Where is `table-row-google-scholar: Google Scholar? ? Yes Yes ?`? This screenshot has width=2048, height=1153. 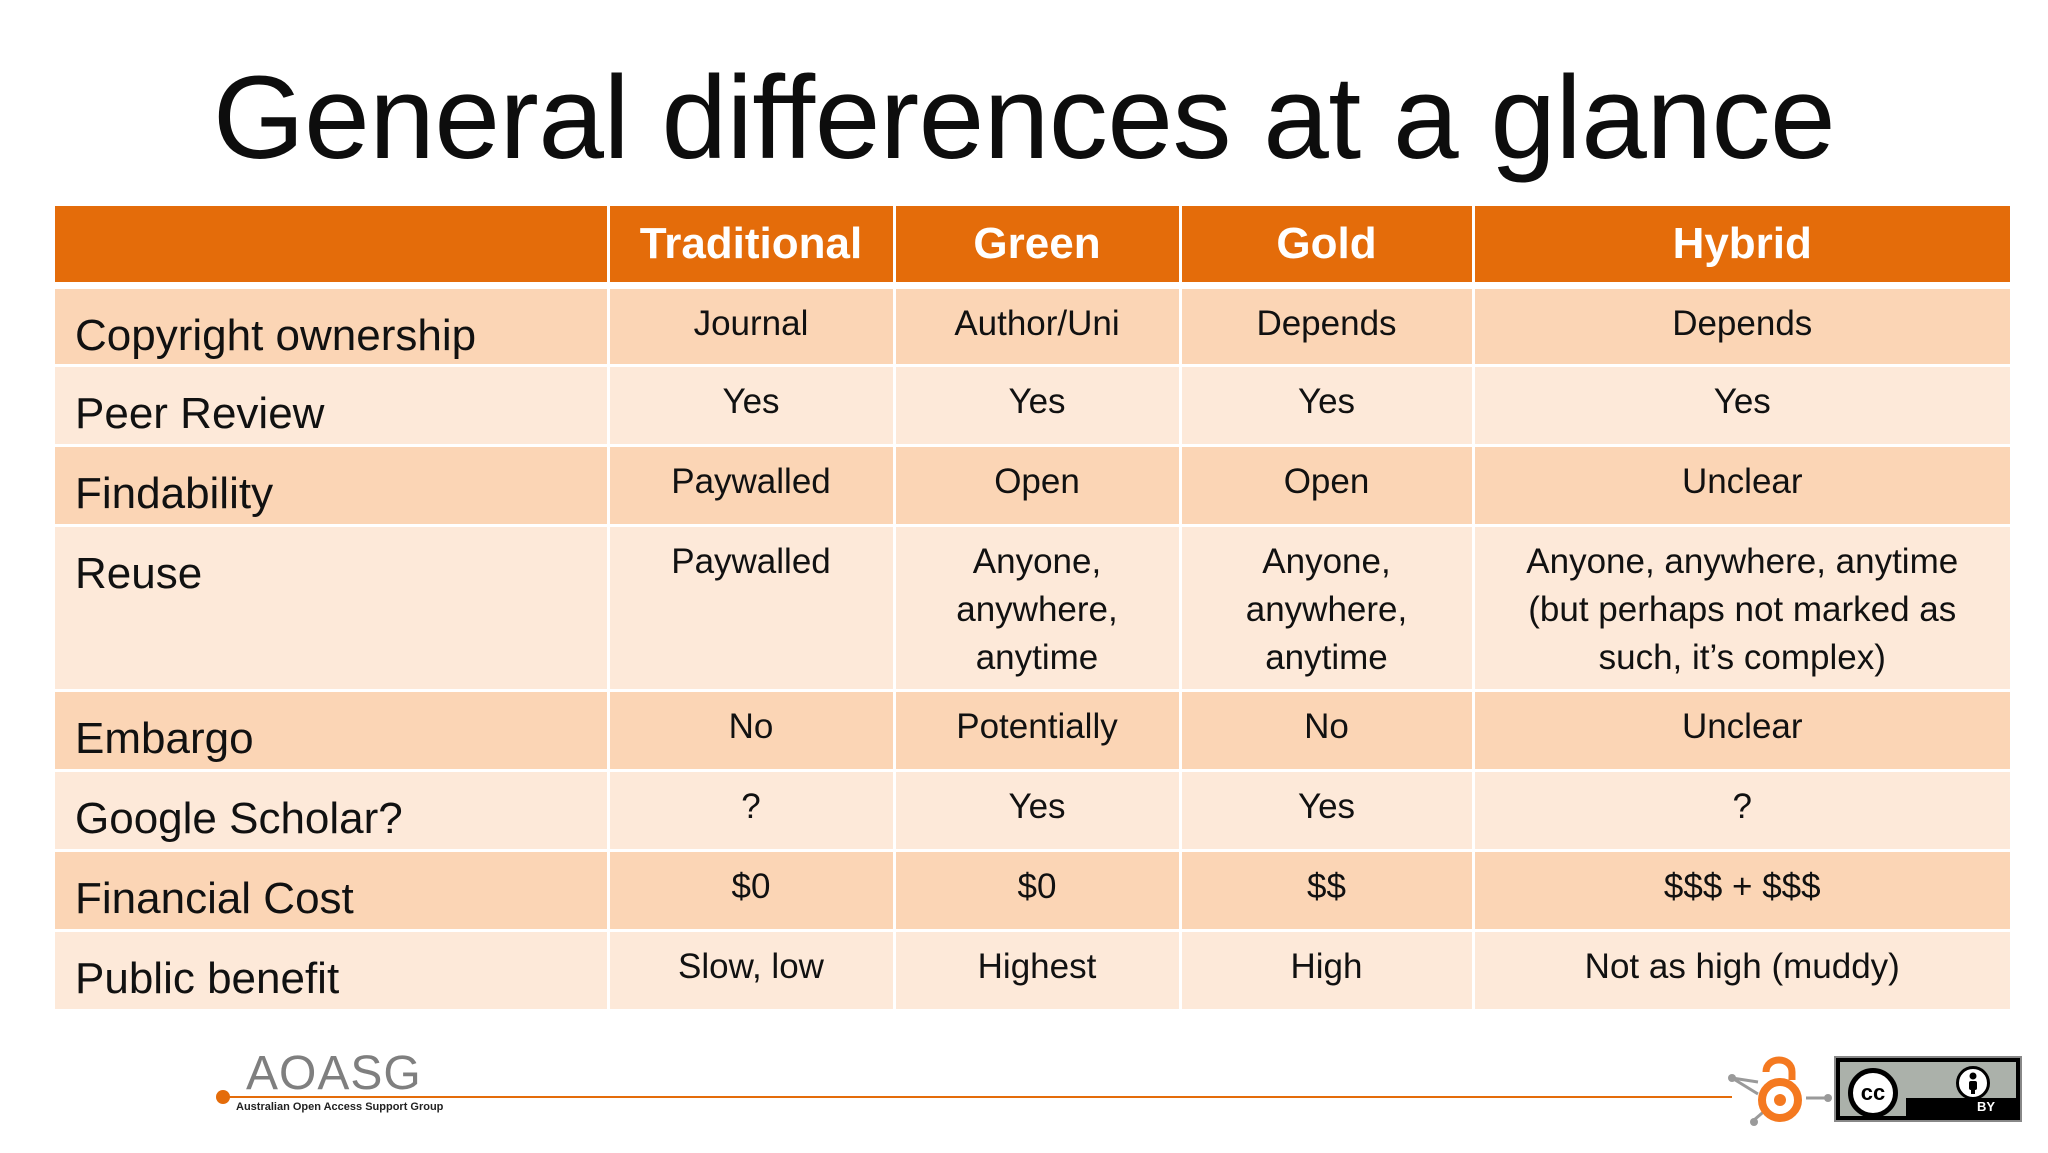 table-row-google-scholar: Google Scholar? ? Yes Yes ? is located at coordinates (1032, 811).